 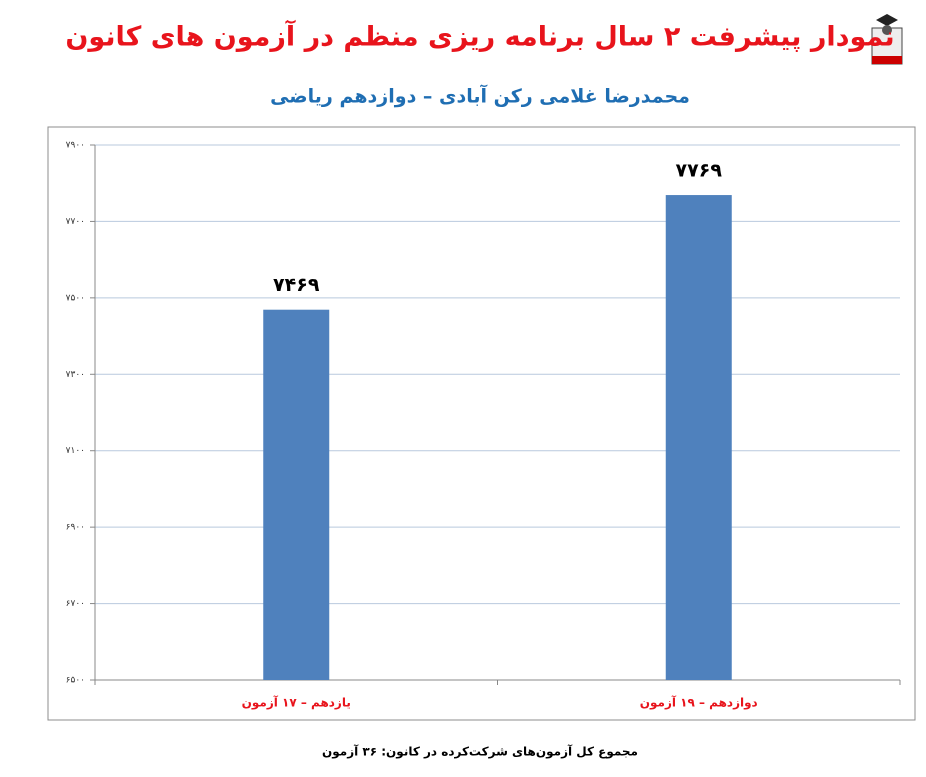 What do you see at coordinates (75, 222) in the screenshot?
I see `y-tick-label: ۷۷۰۰` at bounding box center [75, 222].